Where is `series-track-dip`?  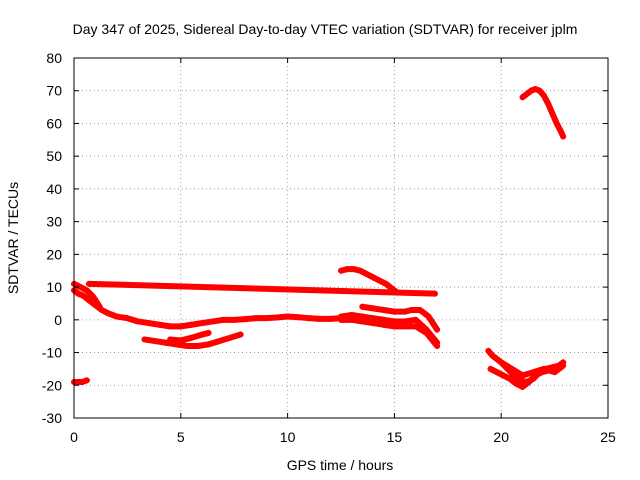
series-track-dip is located at coordinates (192, 340).